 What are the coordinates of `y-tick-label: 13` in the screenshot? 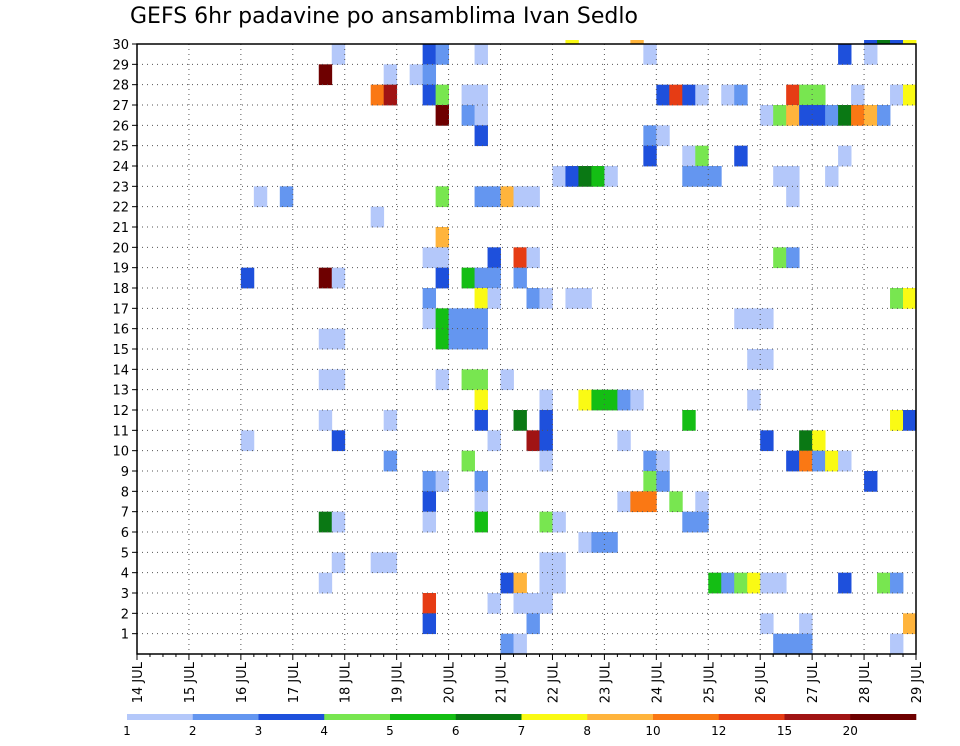 It's located at (120, 391).